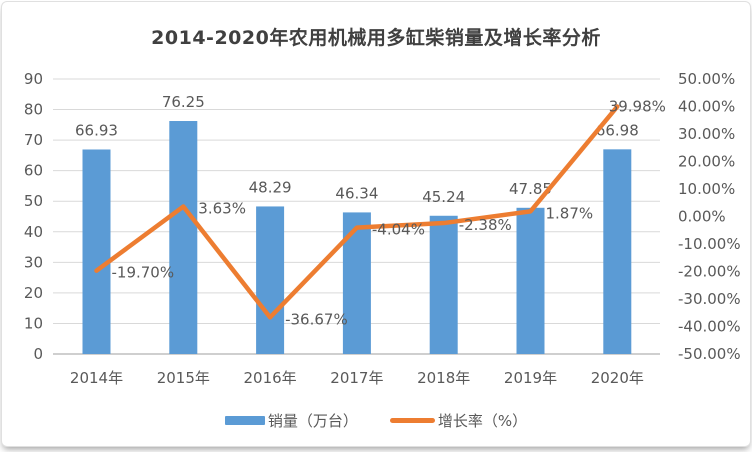  Describe the element at coordinates (143, 273) in the screenshot. I see `line-point-label: -19.70%` at that location.